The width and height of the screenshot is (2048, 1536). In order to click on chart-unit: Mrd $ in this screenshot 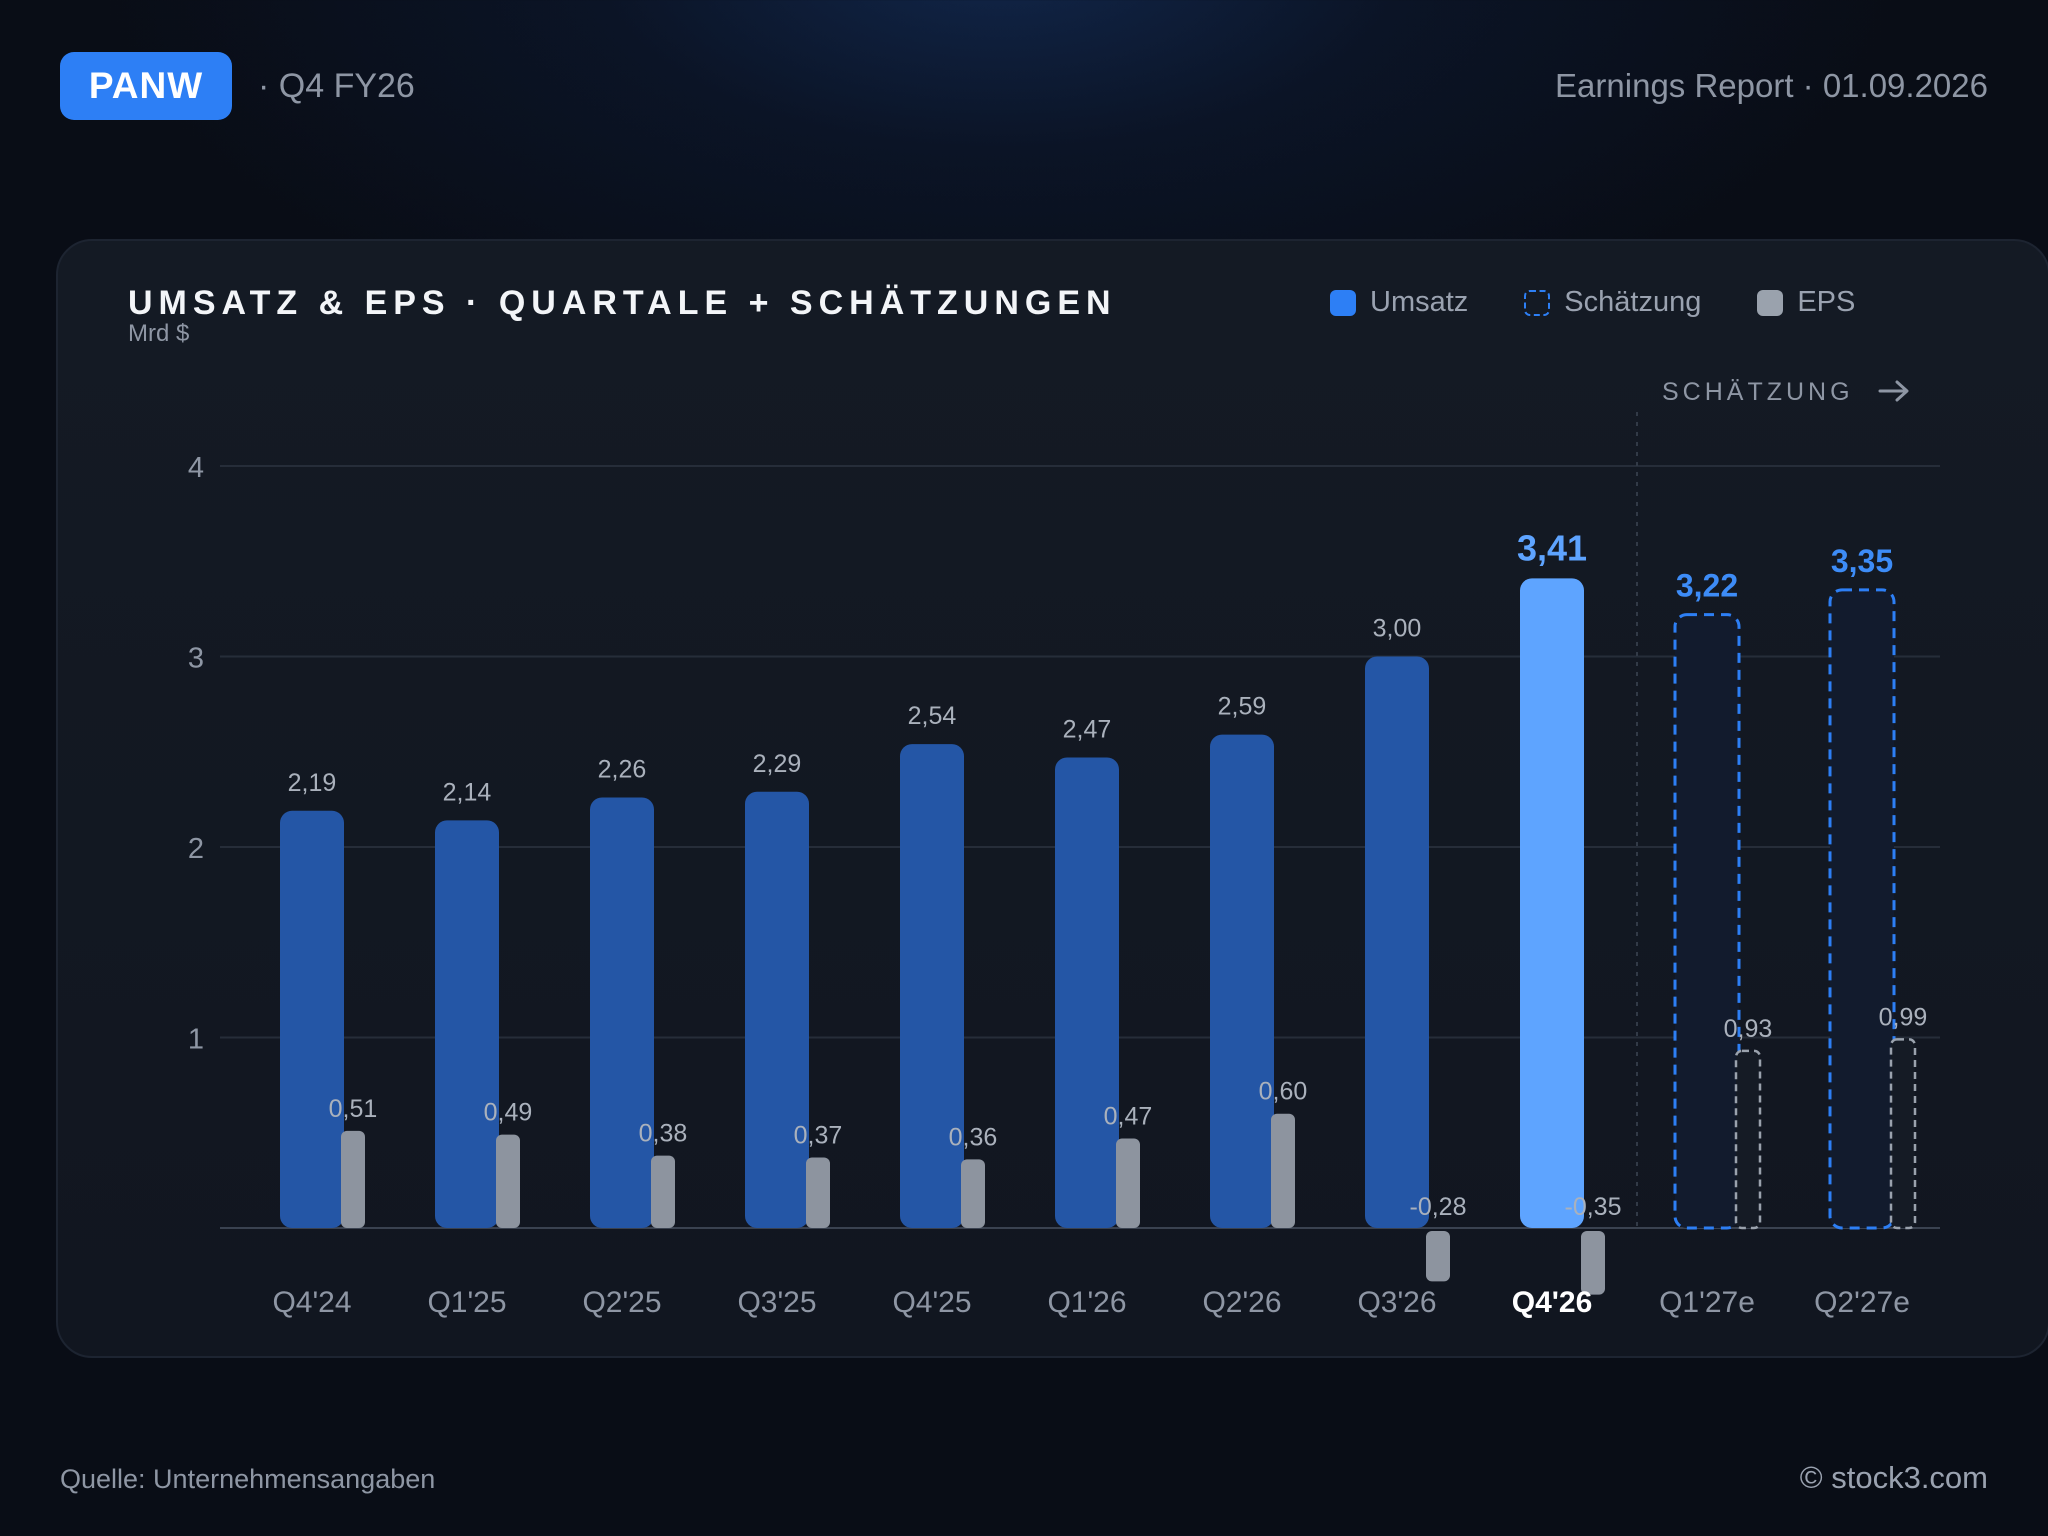, I will do `click(159, 333)`.